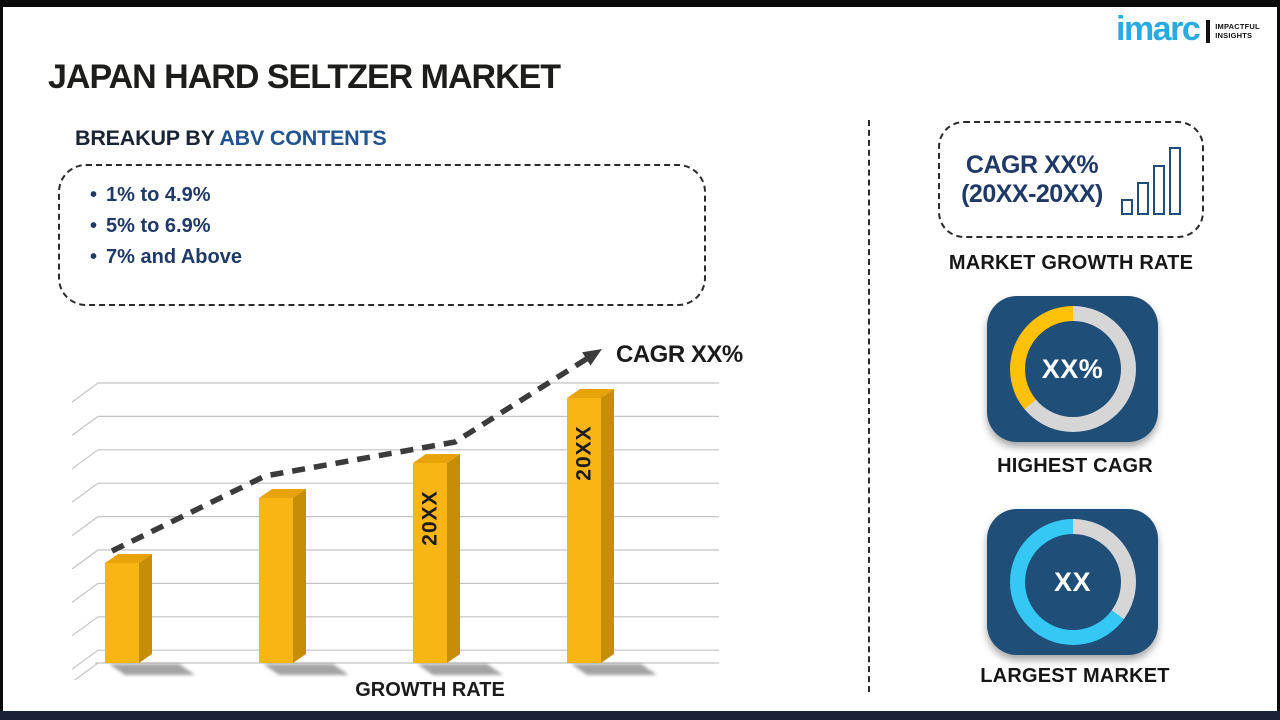 This screenshot has width=1280, height=720. Describe the element at coordinates (1158, 29) in the screenshot. I see `imarc-logo-text: imarc` at that location.